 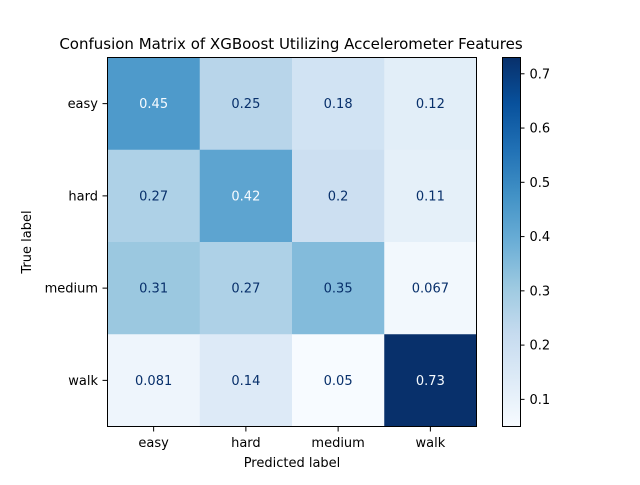 What do you see at coordinates (540, 183) in the screenshot?
I see `colorbar-tick-label: 0.5` at bounding box center [540, 183].